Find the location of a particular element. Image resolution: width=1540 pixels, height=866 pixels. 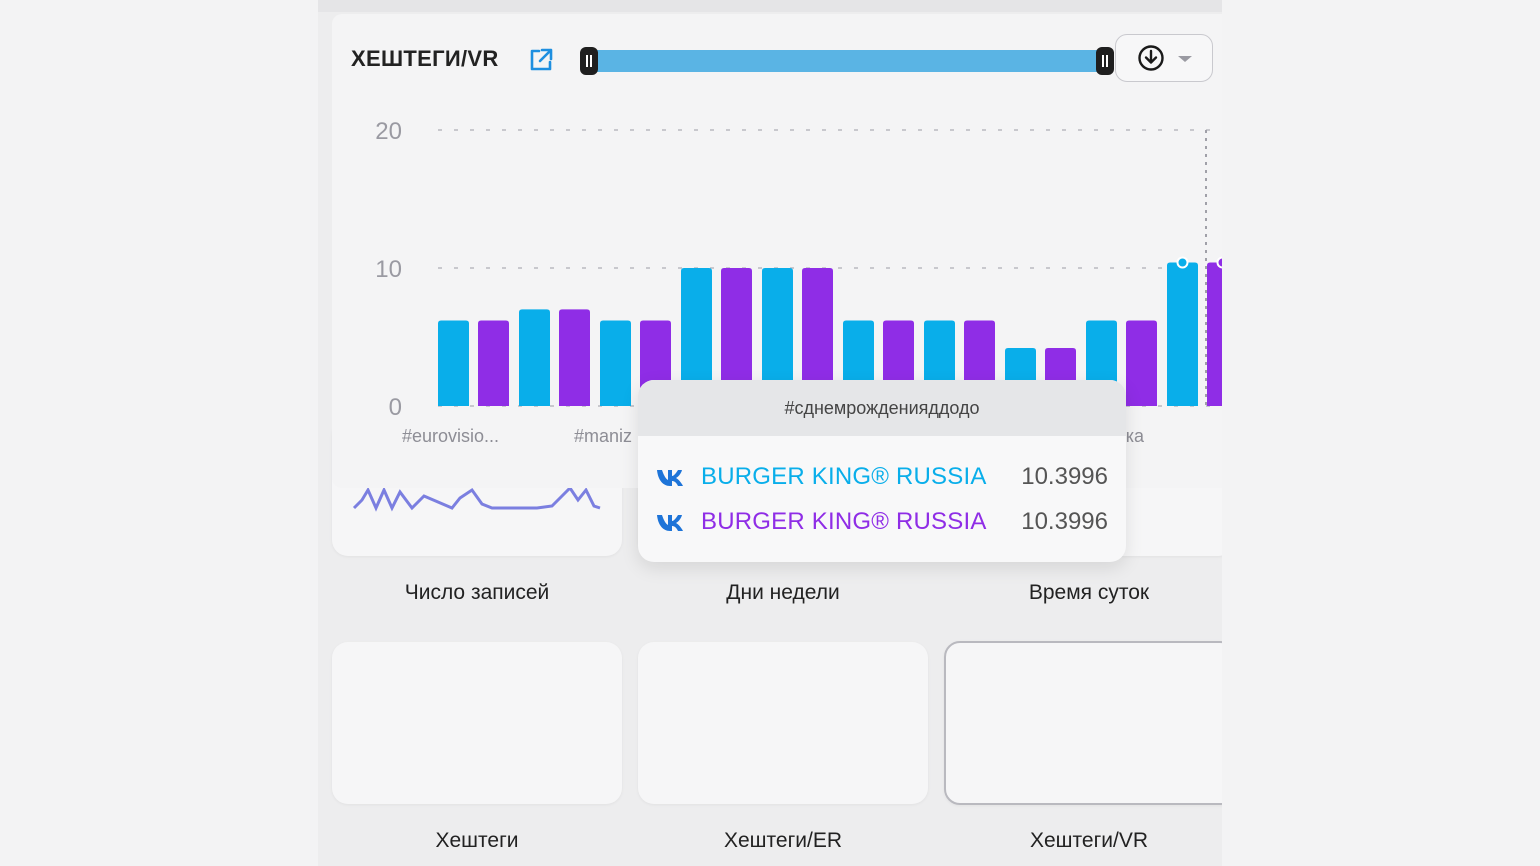

y-tick-label: 0 is located at coordinates (395, 407).